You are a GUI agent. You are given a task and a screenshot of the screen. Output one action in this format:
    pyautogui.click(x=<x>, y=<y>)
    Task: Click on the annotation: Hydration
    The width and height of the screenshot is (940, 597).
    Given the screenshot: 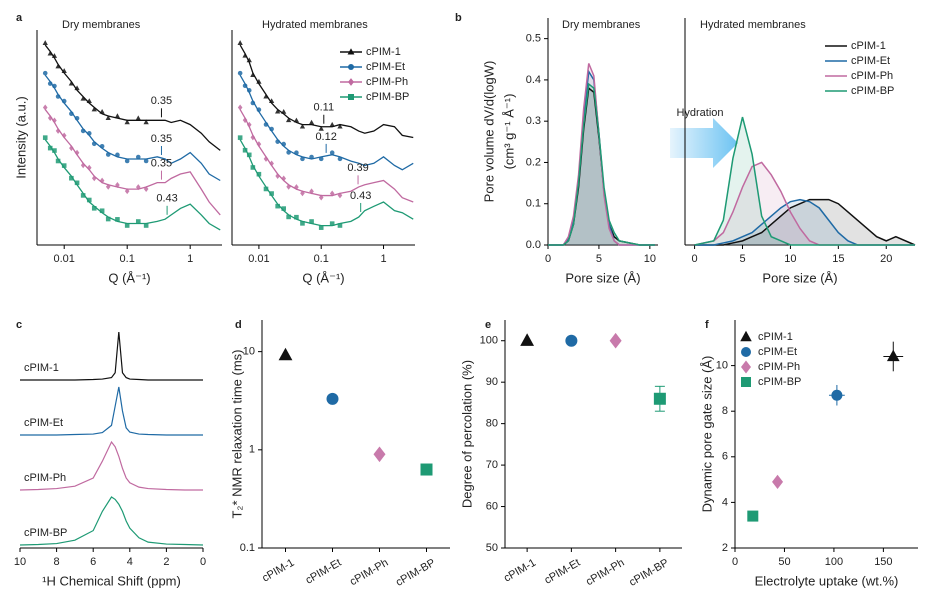 What is the action you would take?
    pyautogui.click(x=699, y=113)
    